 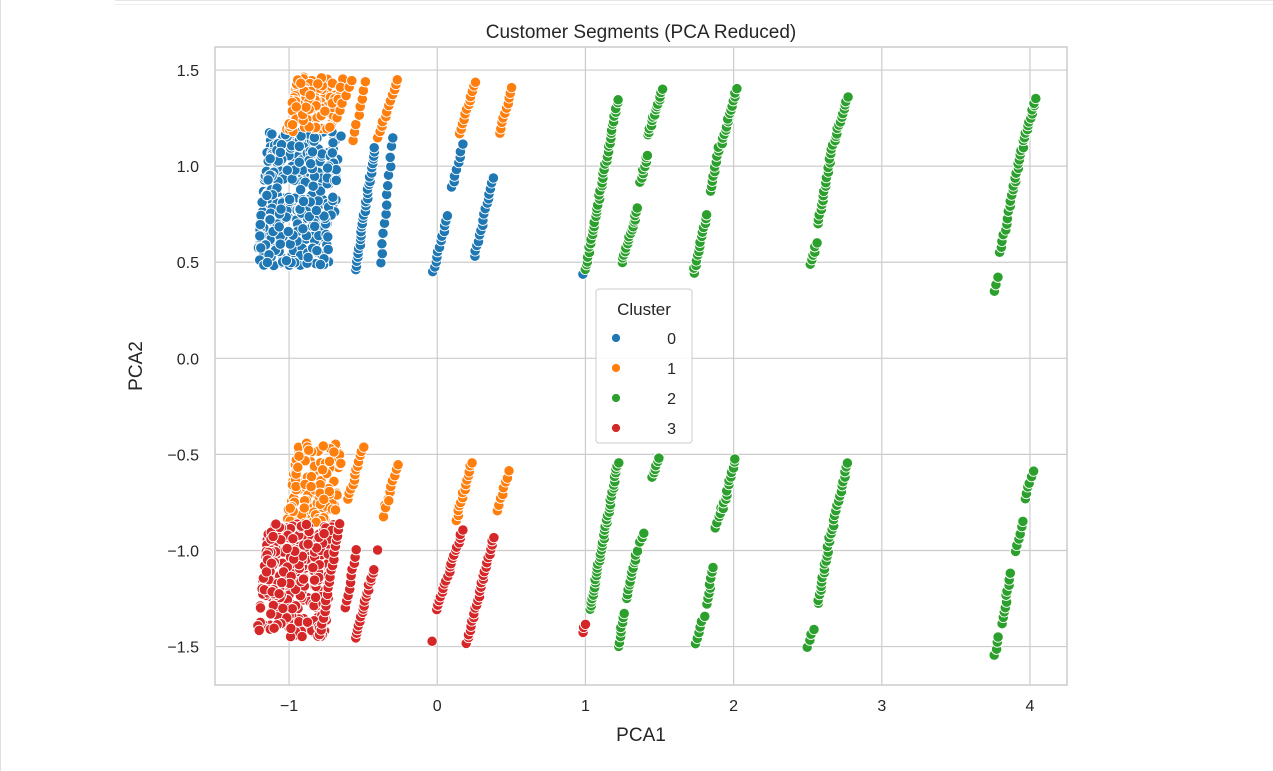 I want to click on y-tick-label: −1.5, so click(x=183, y=648).